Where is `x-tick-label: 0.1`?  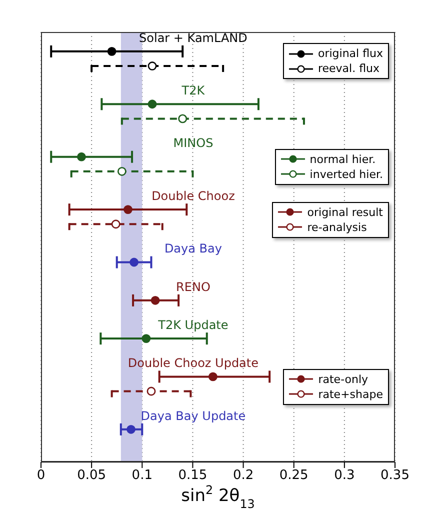
x-tick-label: 0.1 is located at coordinates (142, 476).